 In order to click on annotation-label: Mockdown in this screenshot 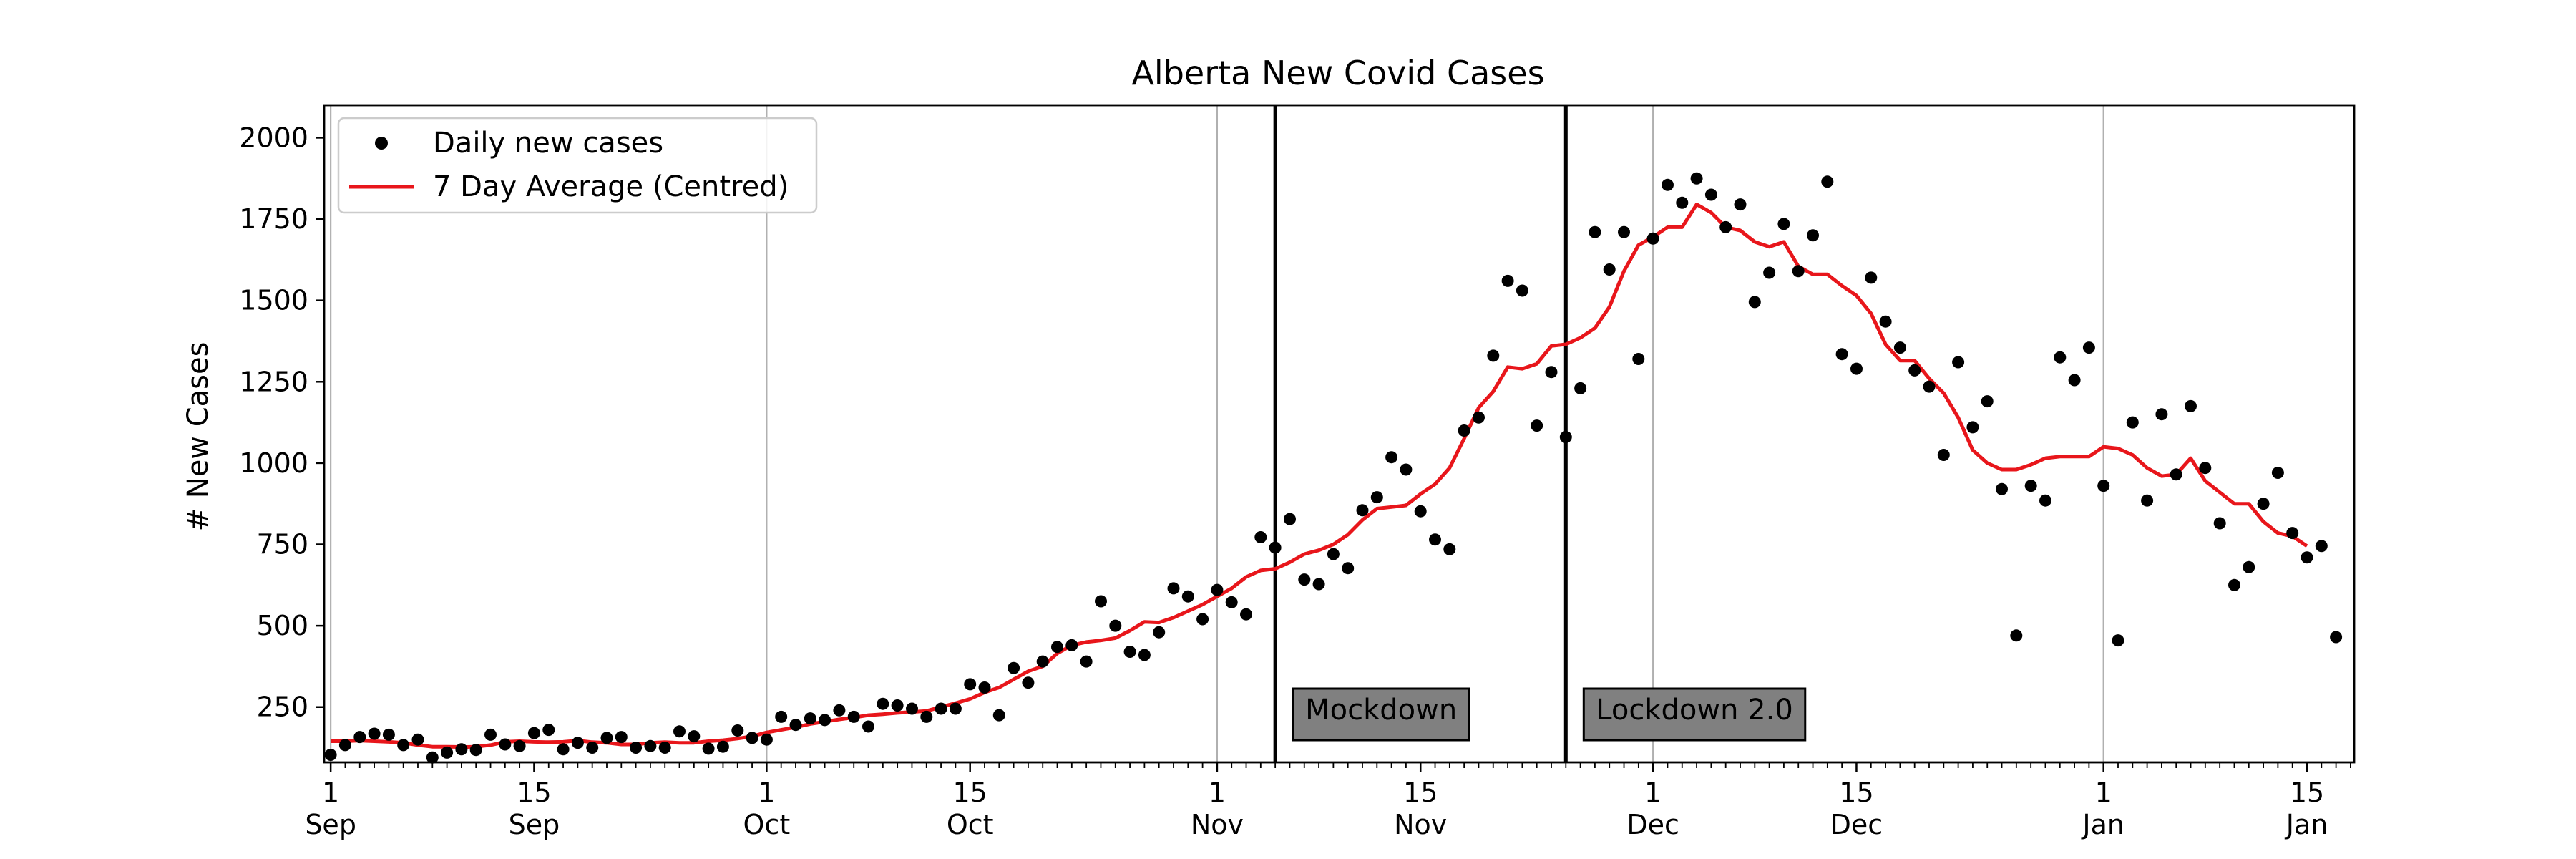, I will do `click(1381, 710)`.